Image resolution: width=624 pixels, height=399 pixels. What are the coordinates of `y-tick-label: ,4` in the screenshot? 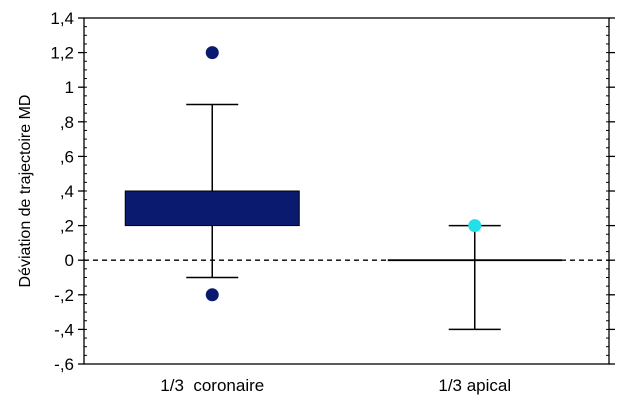 It's located at (67, 191).